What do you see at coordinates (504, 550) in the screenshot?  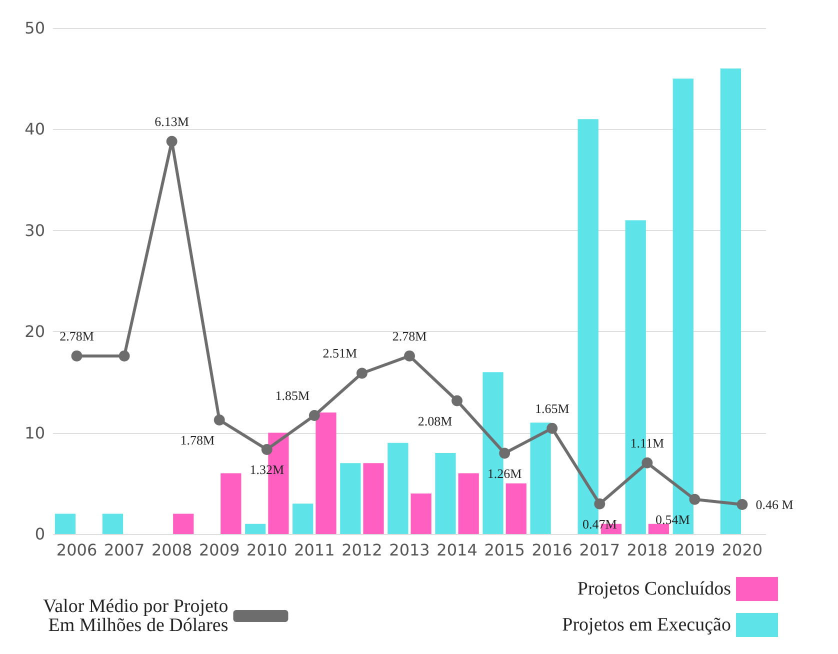 I see `x-tick-label: 2015` at bounding box center [504, 550].